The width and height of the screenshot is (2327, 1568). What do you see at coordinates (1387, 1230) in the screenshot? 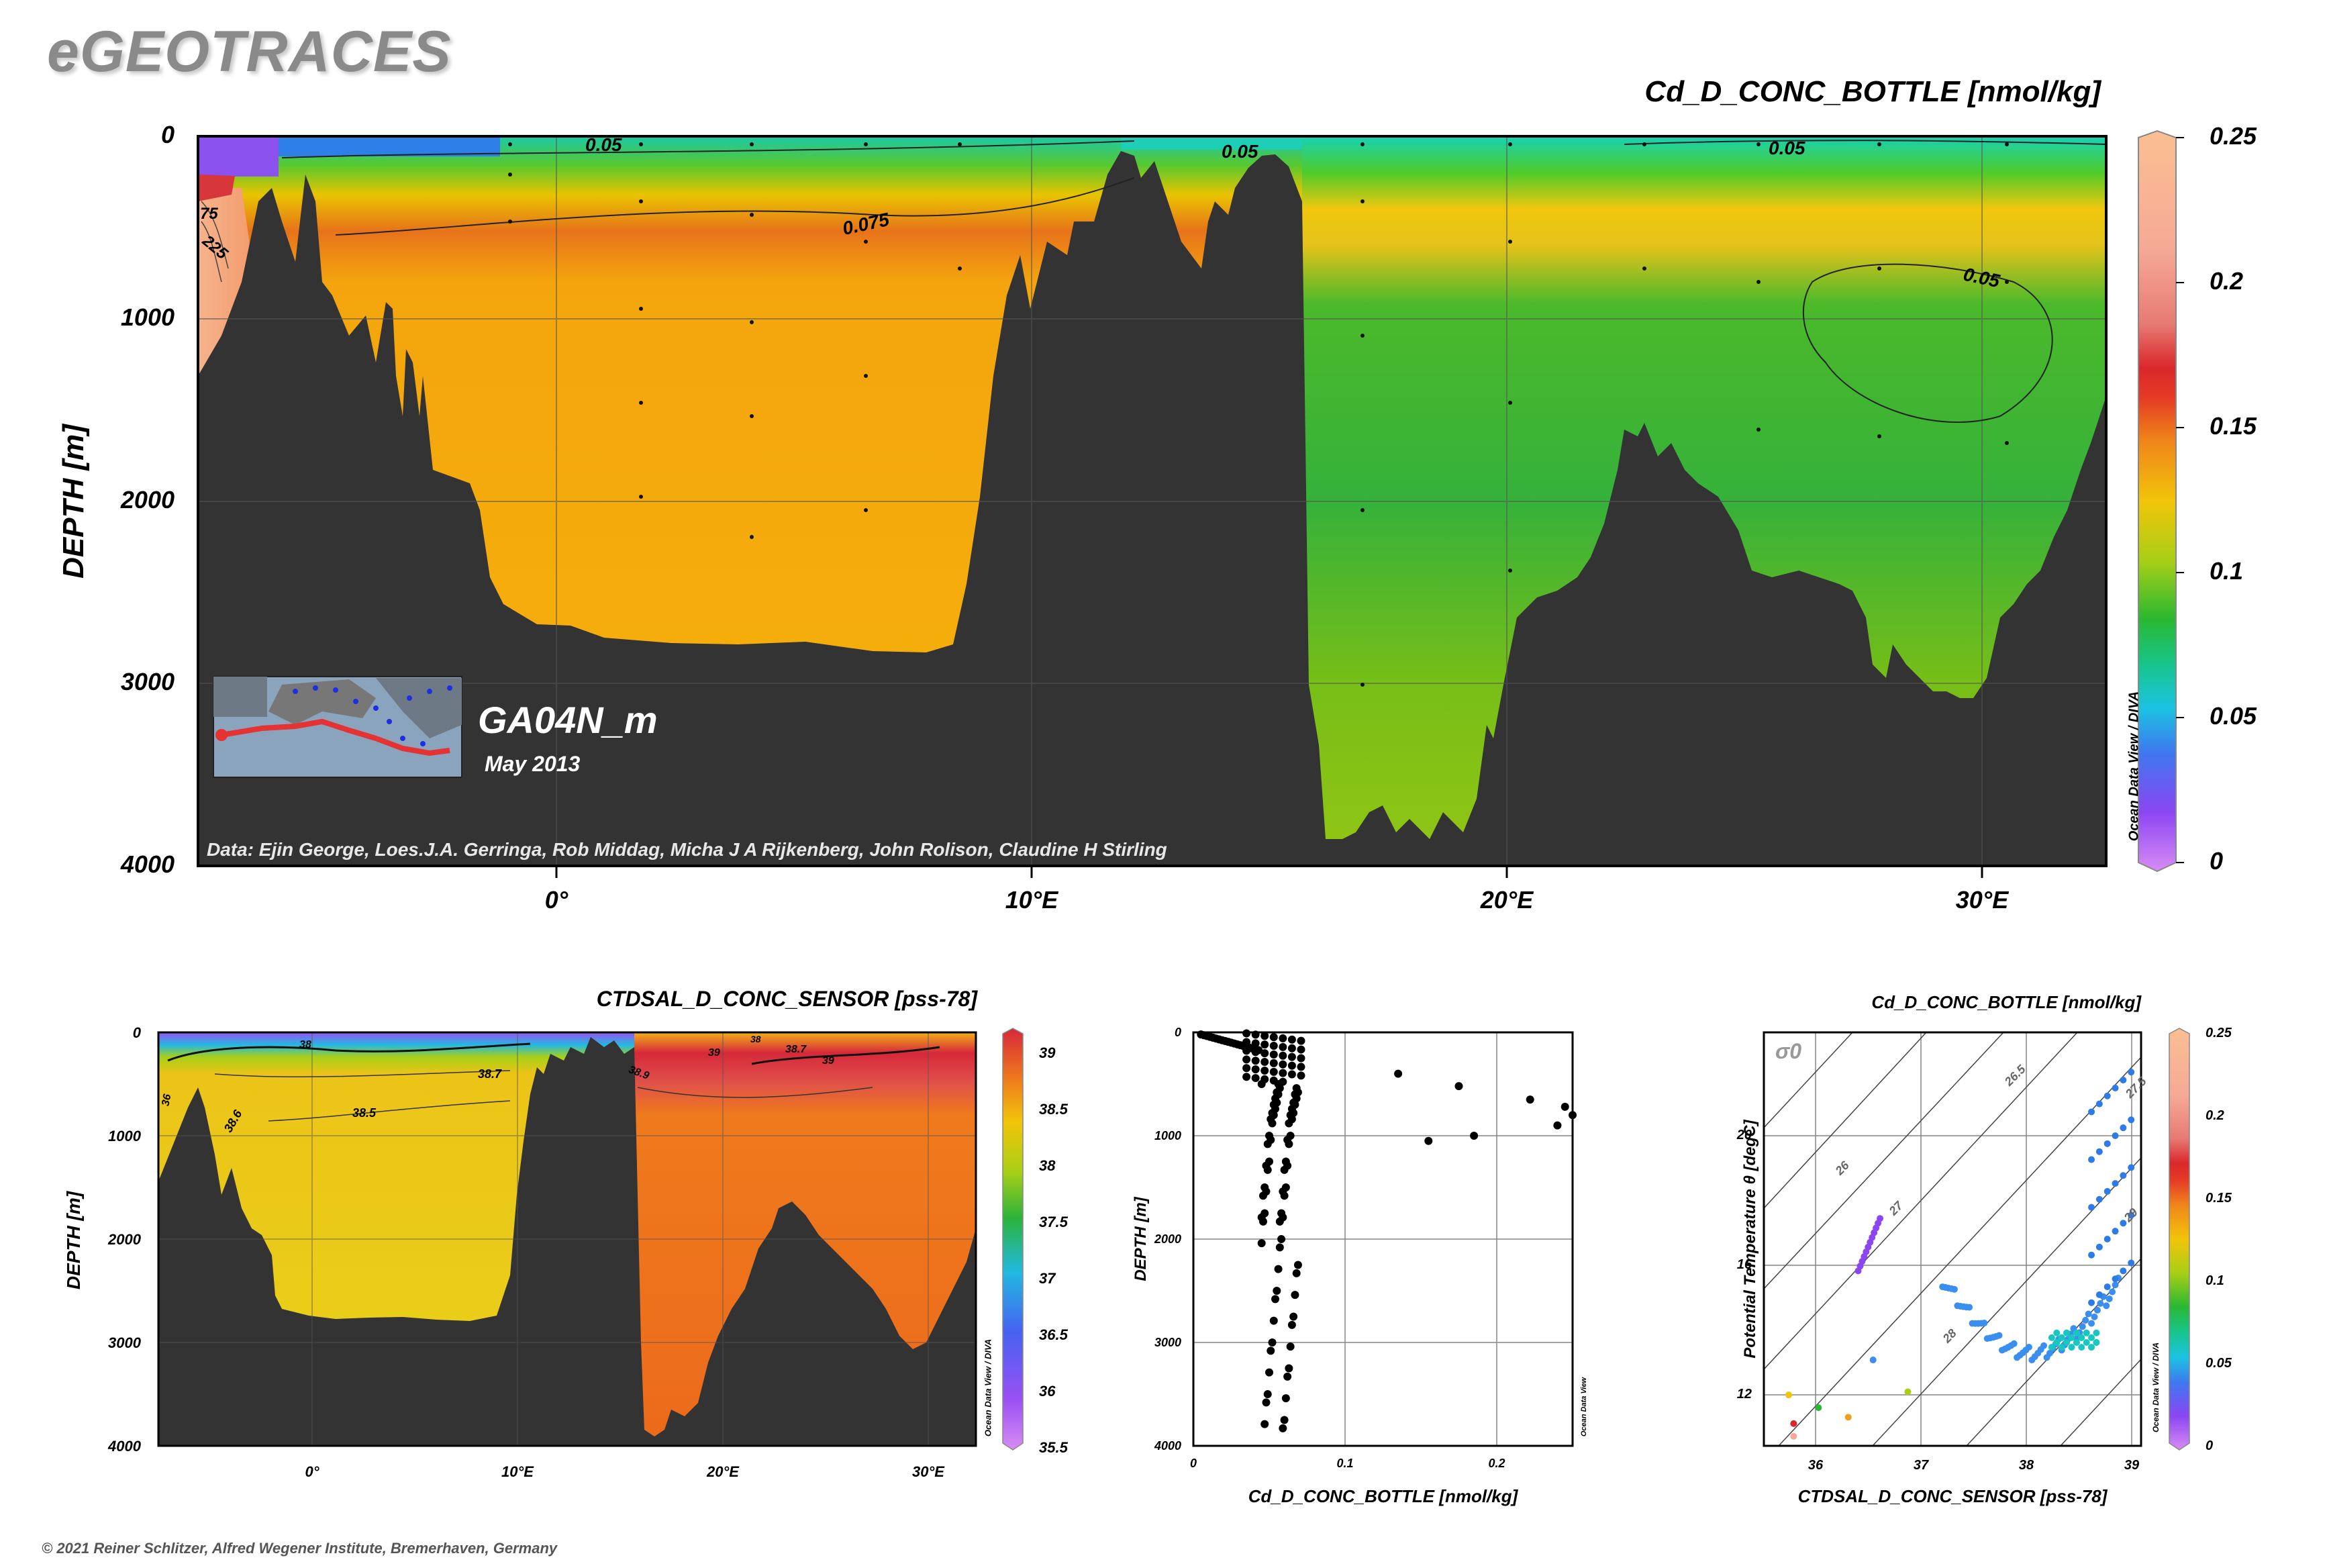
I see `depth-scatter-points` at bounding box center [1387, 1230].